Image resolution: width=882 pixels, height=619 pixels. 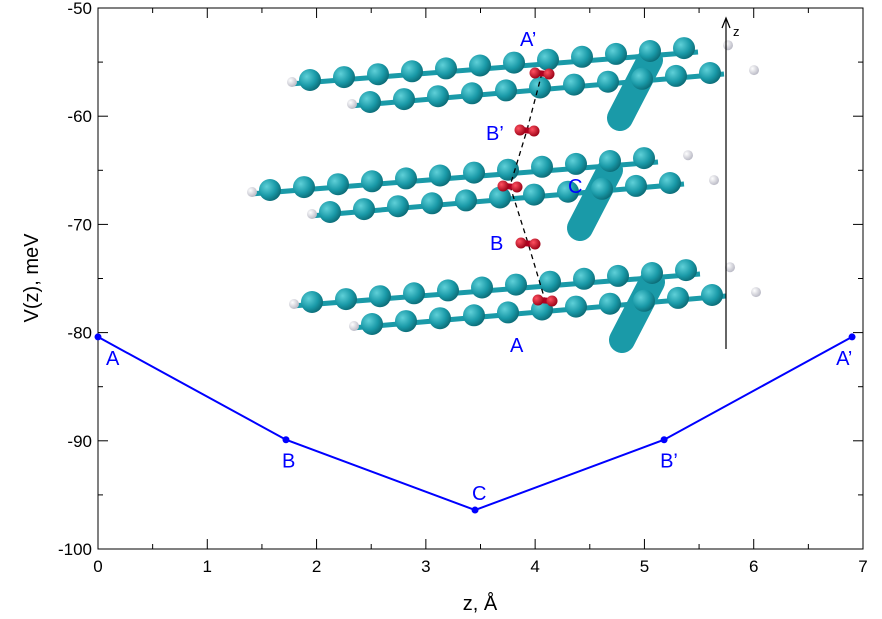 What do you see at coordinates (288, 462) in the screenshot?
I see `point-label-1: B` at bounding box center [288, 462].